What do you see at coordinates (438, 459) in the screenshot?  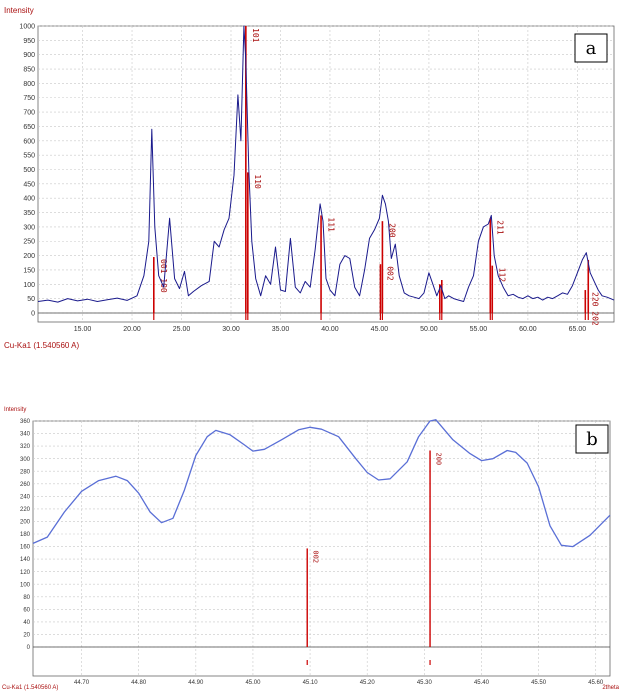 I see `chart-b-reference-label: 200` at bounding box center [438, 459].